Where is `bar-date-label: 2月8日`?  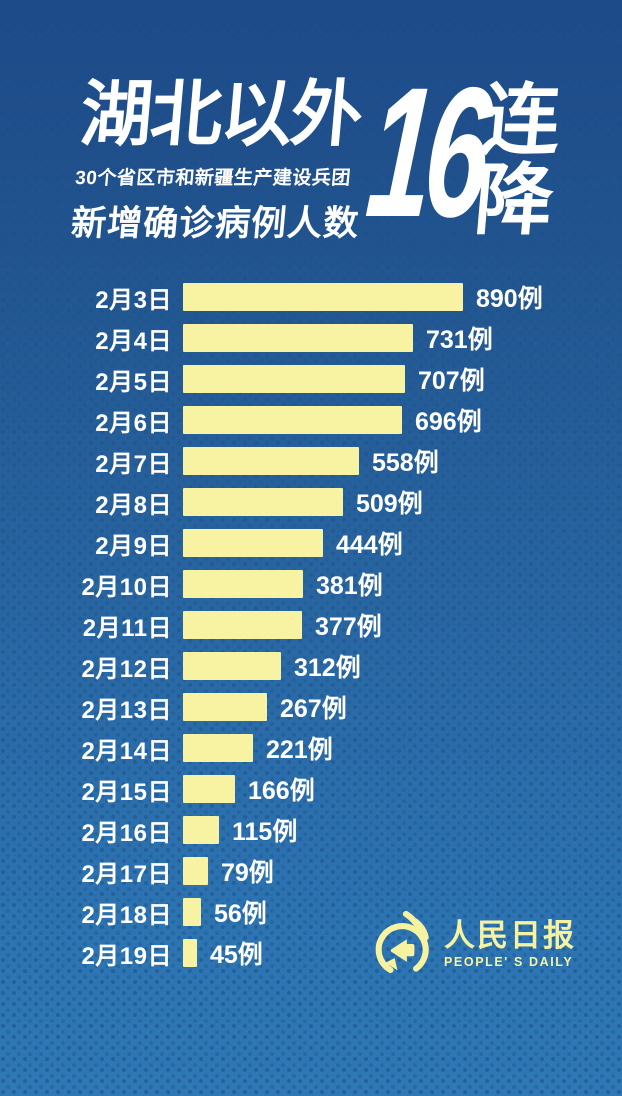 bar-date-label: 2月8日 is located at coordinates (133, 505).